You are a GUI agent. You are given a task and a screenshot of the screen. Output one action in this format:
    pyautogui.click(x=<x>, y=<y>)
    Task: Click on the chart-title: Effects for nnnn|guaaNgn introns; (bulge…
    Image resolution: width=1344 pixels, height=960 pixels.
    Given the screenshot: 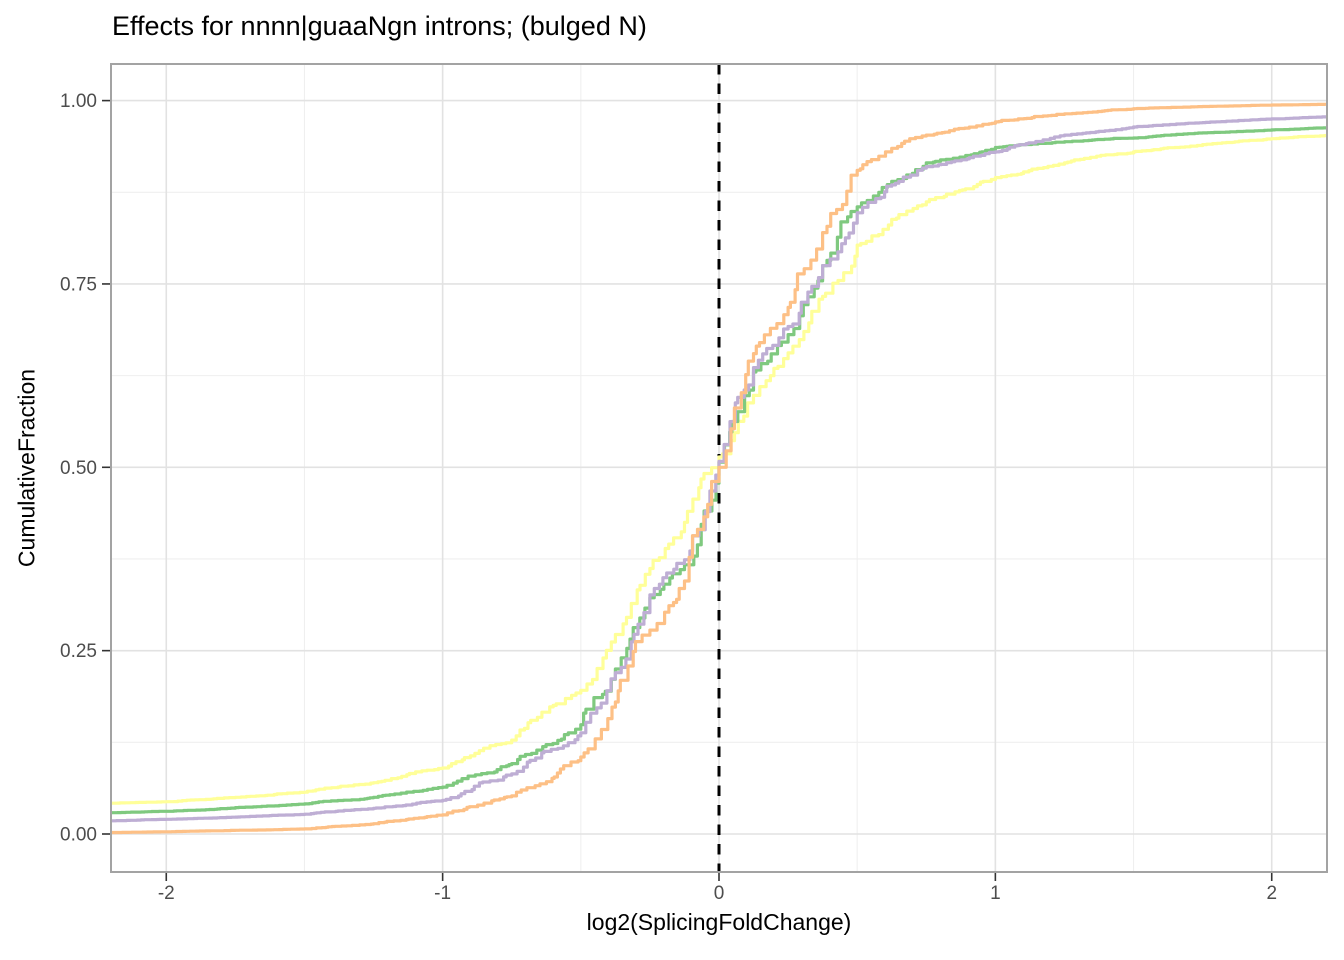 What is the action you would take?
    pyautogui.click(x=379, y=26)
    